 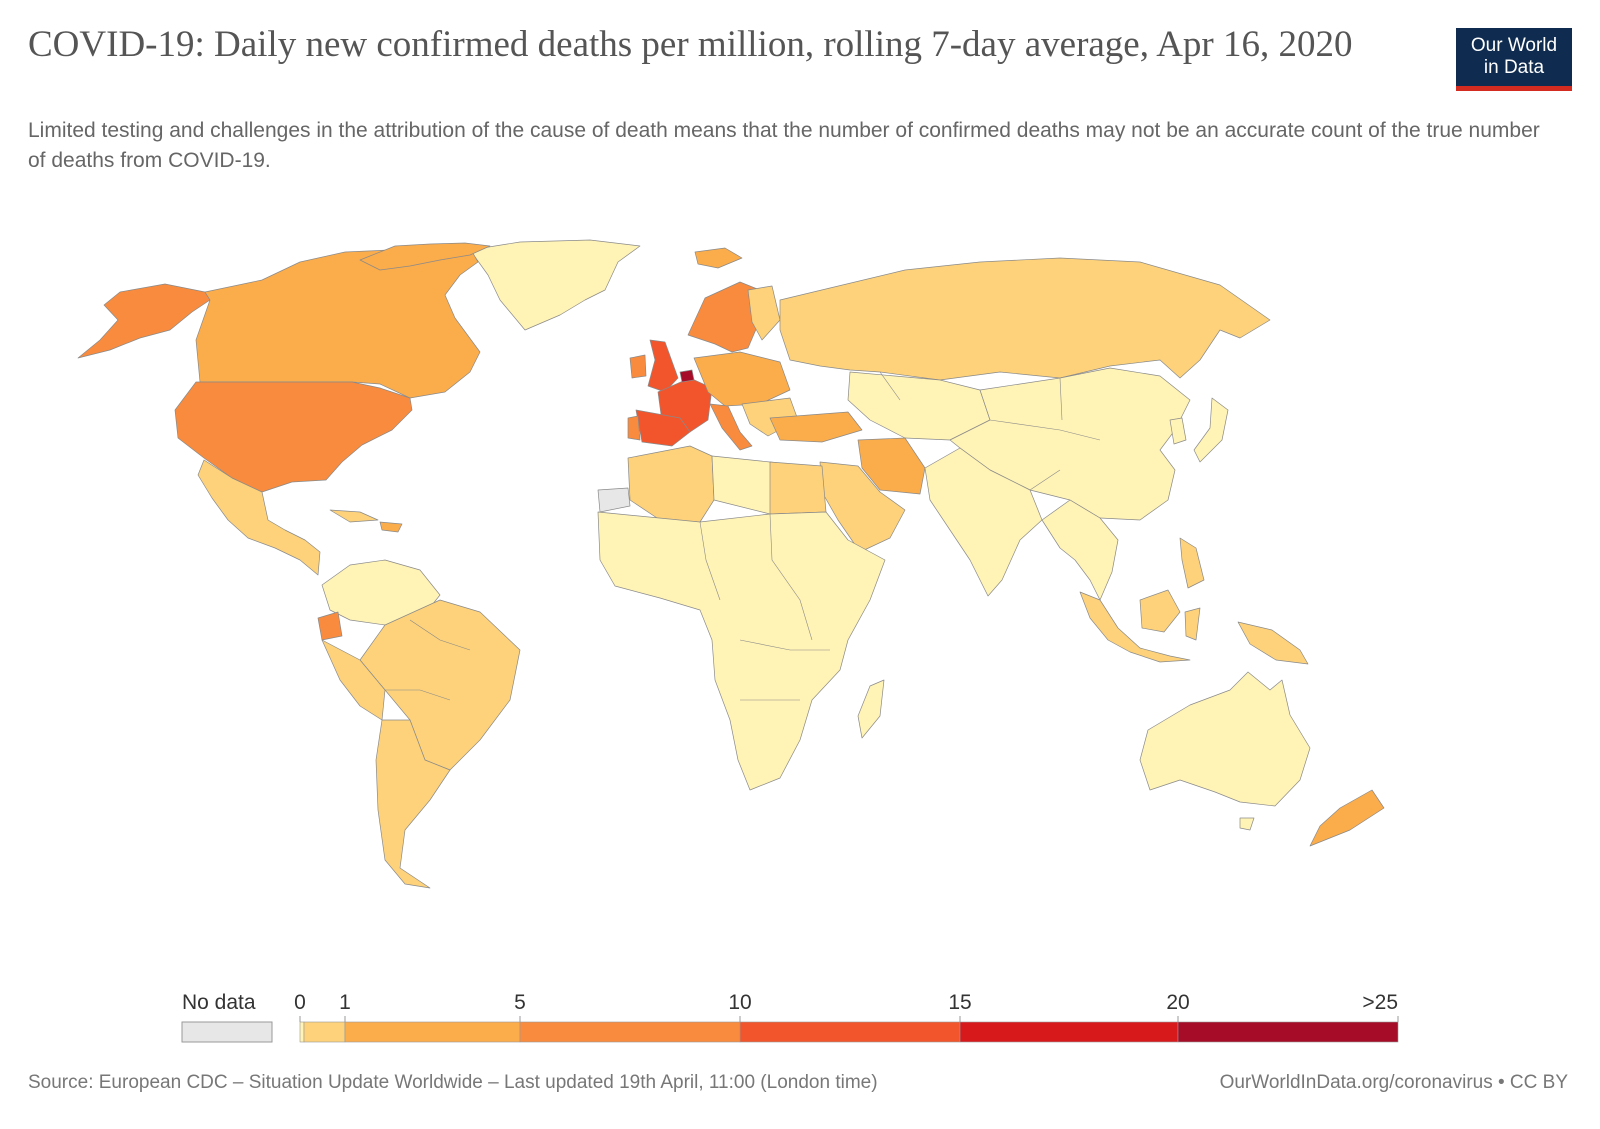 I want to click on legend-tick-label: 1, so click(x=345, y=1002).